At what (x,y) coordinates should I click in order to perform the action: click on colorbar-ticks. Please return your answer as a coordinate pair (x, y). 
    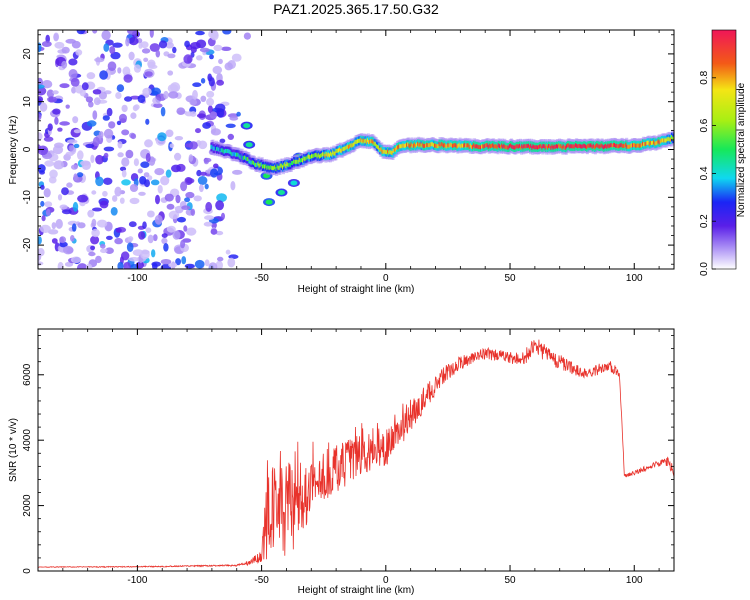
    Looking at the image, I should click on (714, 173).